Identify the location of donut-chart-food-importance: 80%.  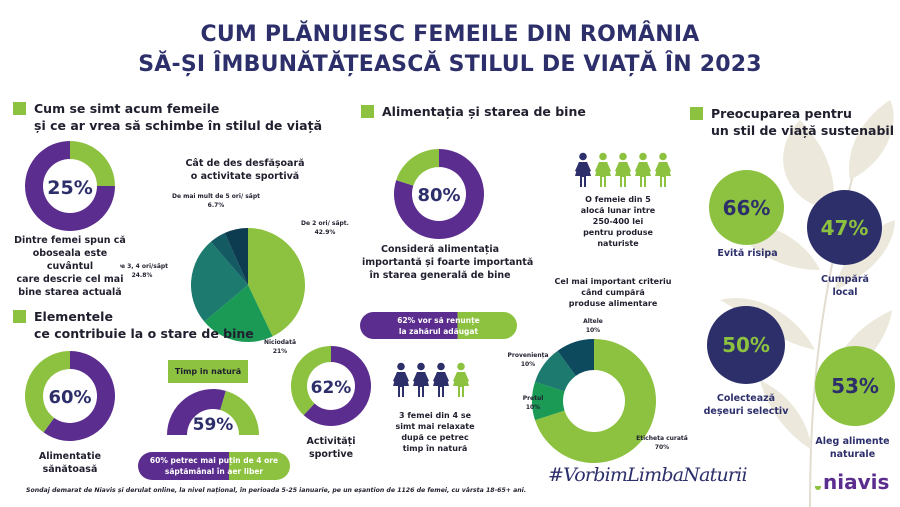
(439, 194).